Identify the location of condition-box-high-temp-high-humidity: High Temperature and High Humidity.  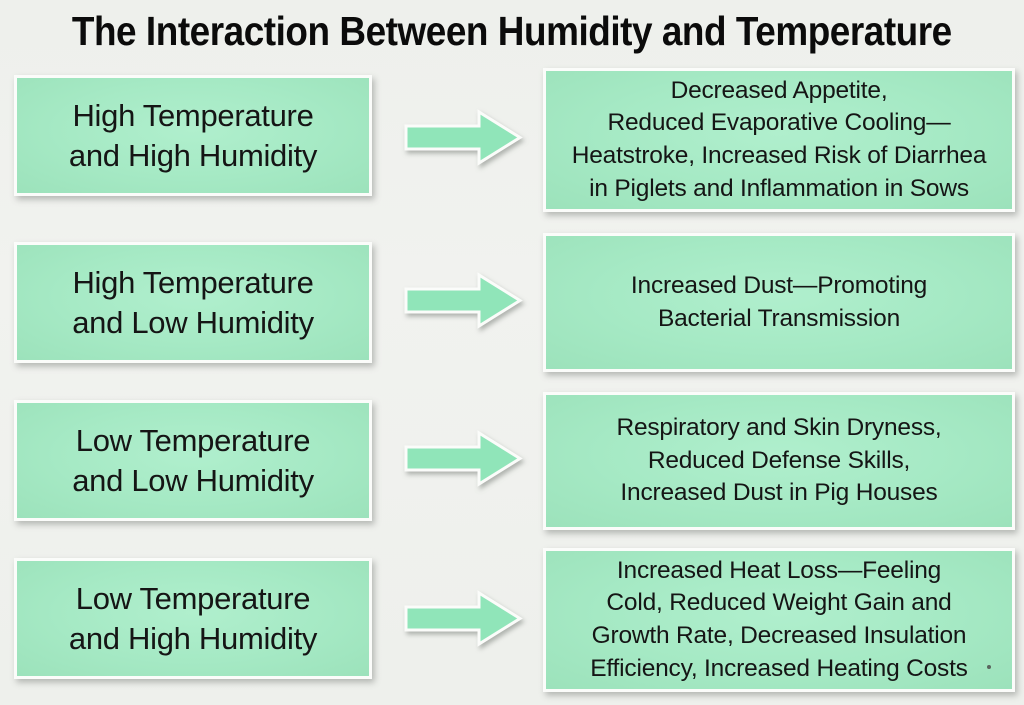
(193, 135).